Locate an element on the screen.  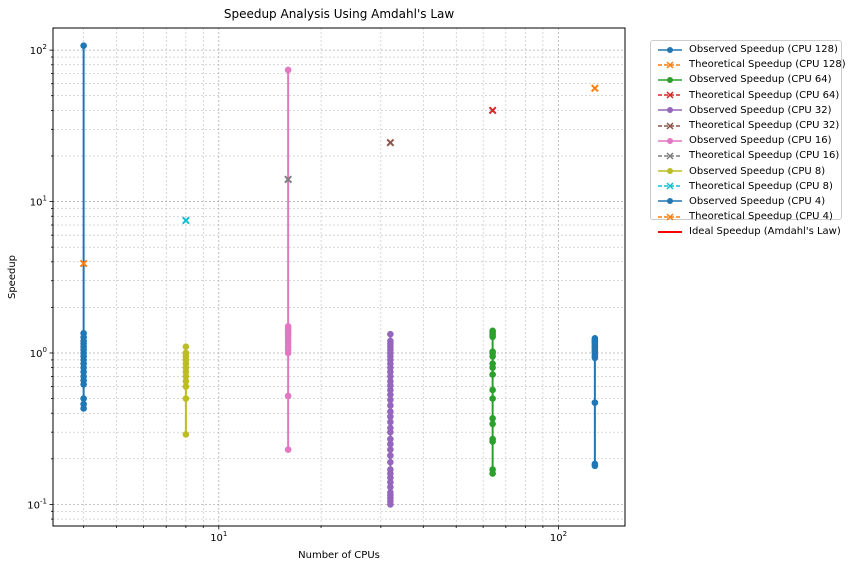
legend-label: Observed Speedup (CPU 32) is located at coordinates (760, 110).